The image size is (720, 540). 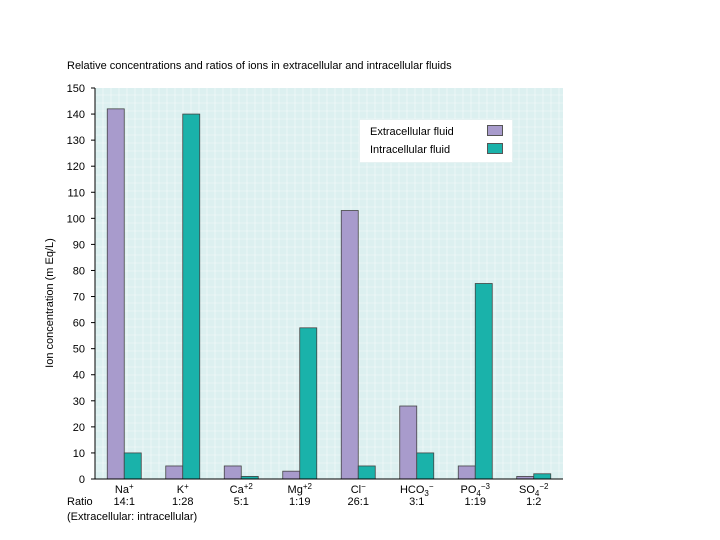 What do you see at coordinates (76, 89) in the screenshot?
I see `y-tick-label: 150` at bounding box center [76, 89].